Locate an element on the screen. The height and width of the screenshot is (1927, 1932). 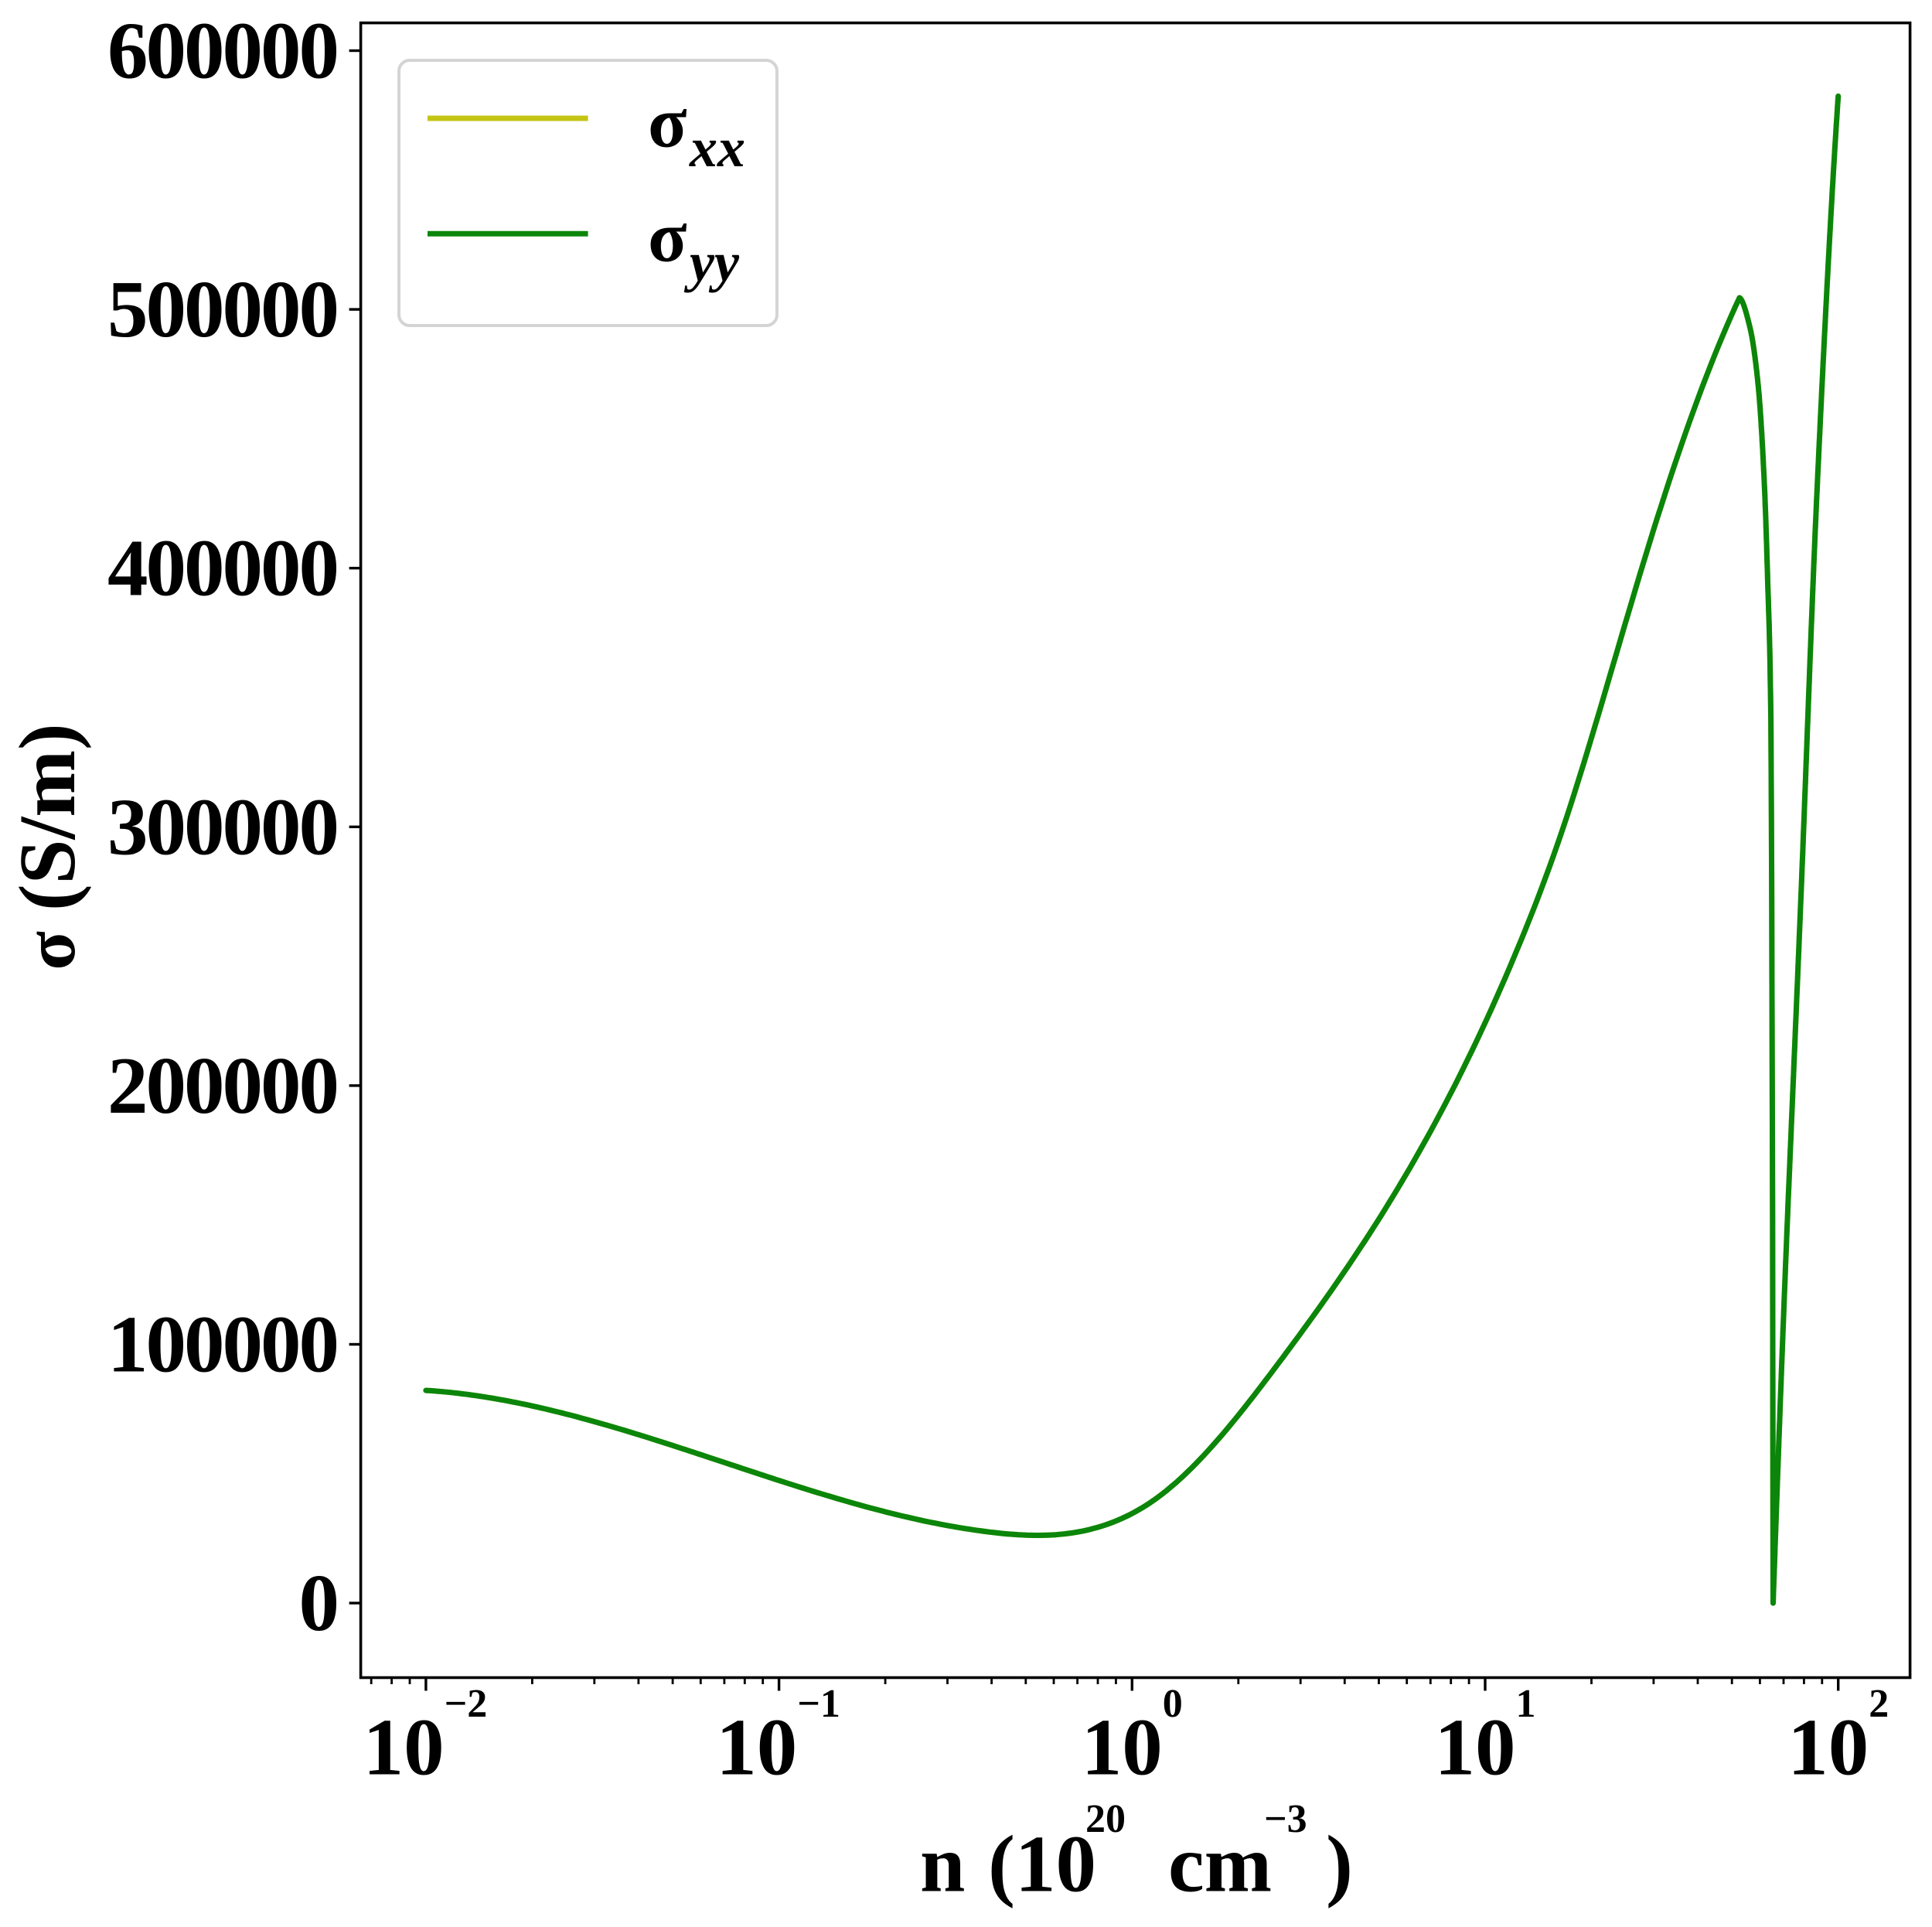
svg-text: 500000 is located at coordinates (223, 309).